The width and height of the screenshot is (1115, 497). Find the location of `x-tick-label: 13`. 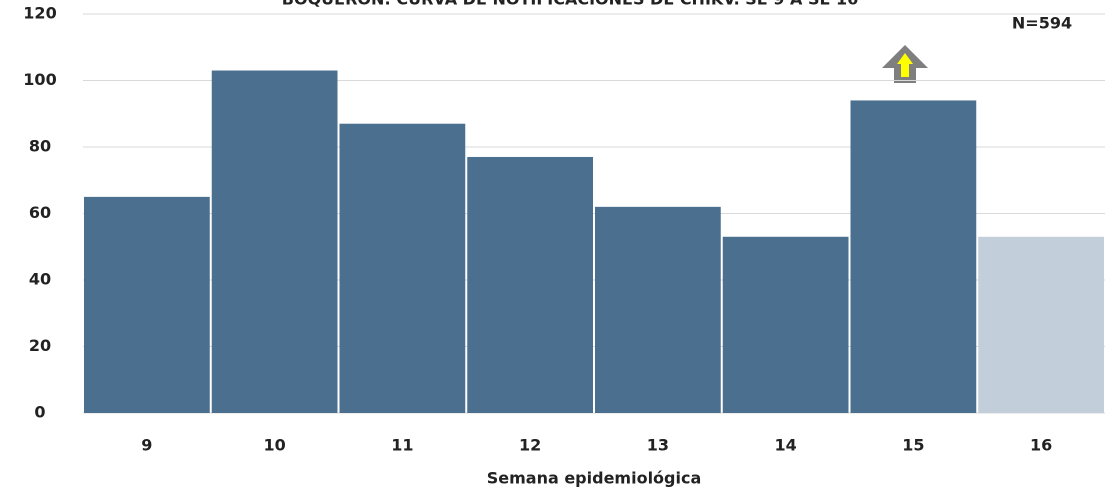

x-tick-label: 13 is located at coordinates (658, 445).